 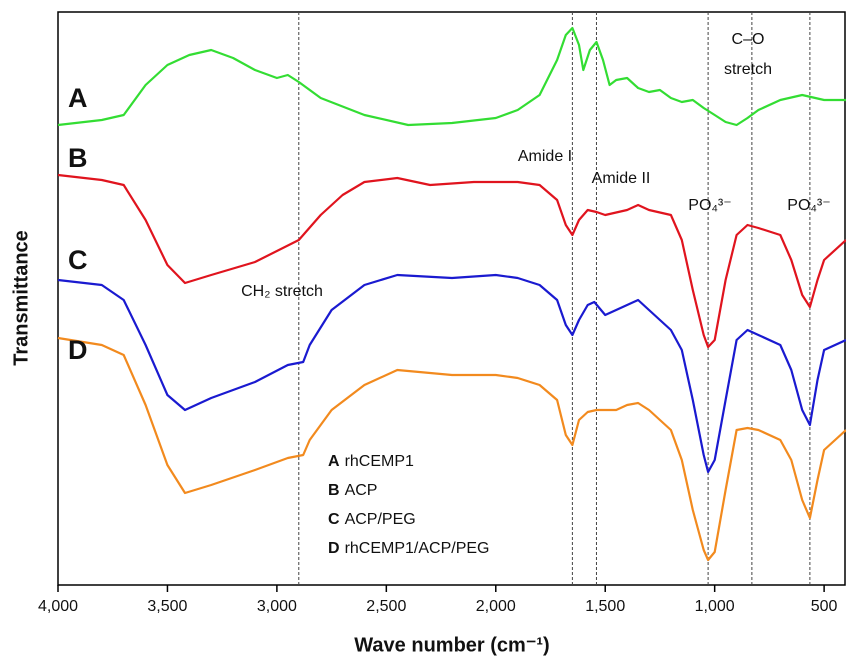 What do you see at coordinates (58, 606) in the screenshot?
I see `x-tick-label: 4,000` at bounding box center [58, 606].